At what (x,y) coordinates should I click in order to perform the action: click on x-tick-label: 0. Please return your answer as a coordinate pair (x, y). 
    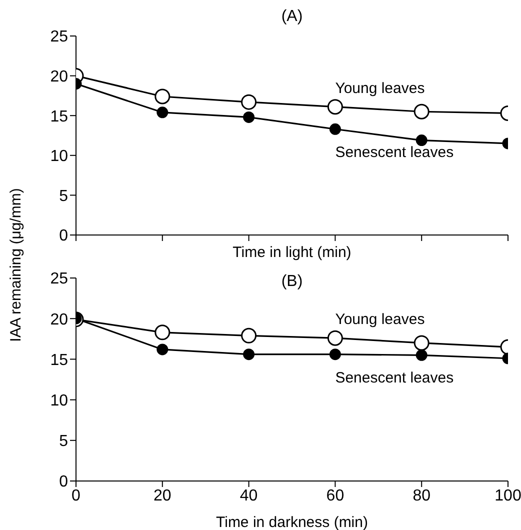
    Looking at the image, I should click on (76, 495).